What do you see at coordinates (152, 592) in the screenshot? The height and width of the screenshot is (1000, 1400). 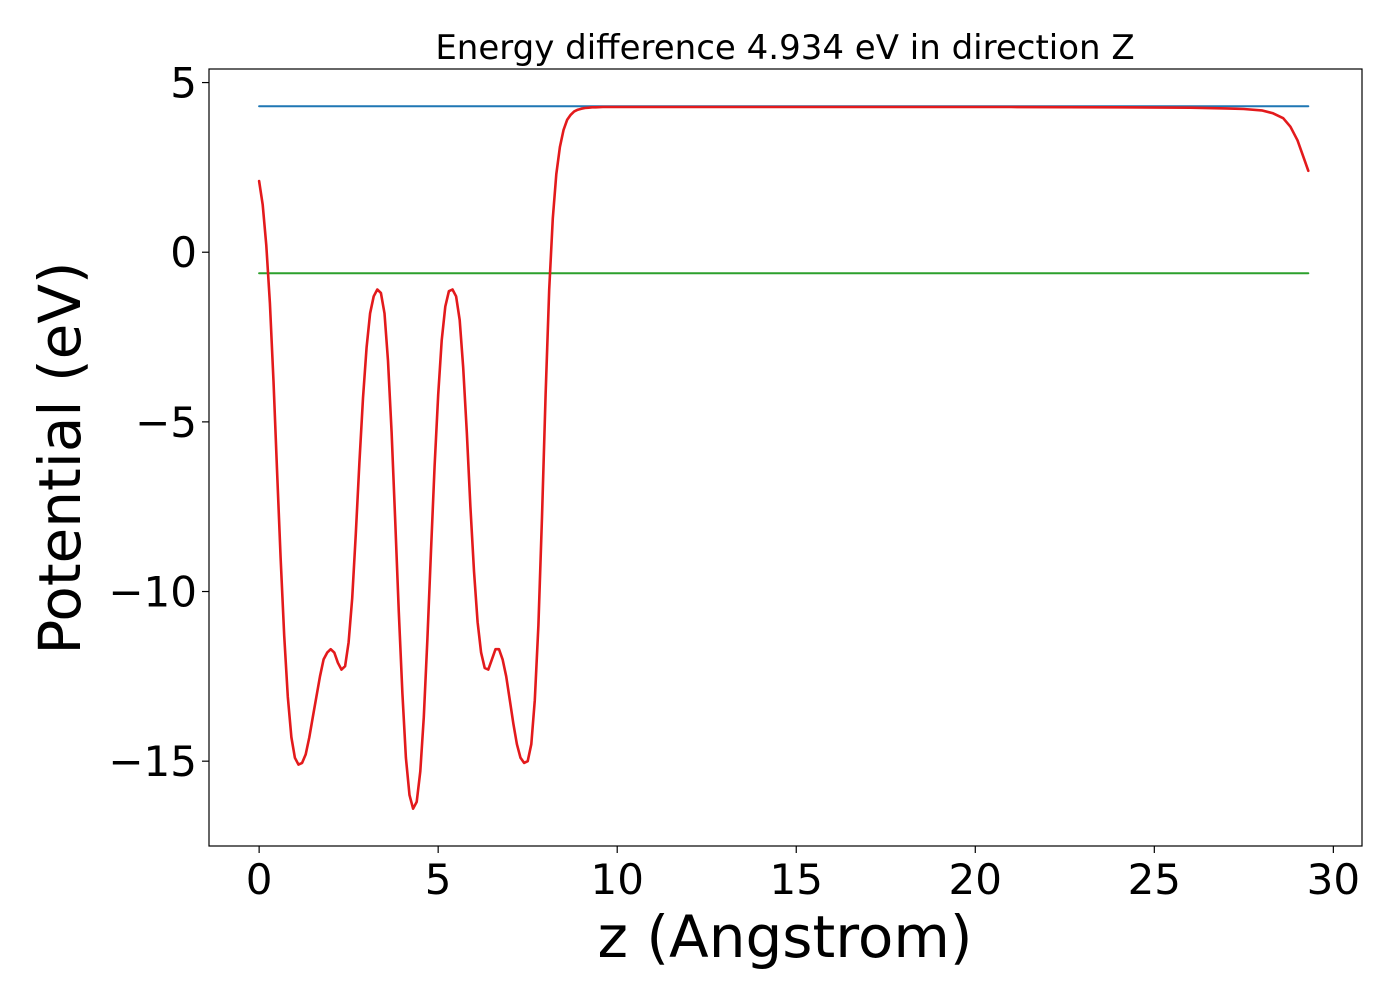 I see `y-tick-label: −10` at bounding box center [152, 592].